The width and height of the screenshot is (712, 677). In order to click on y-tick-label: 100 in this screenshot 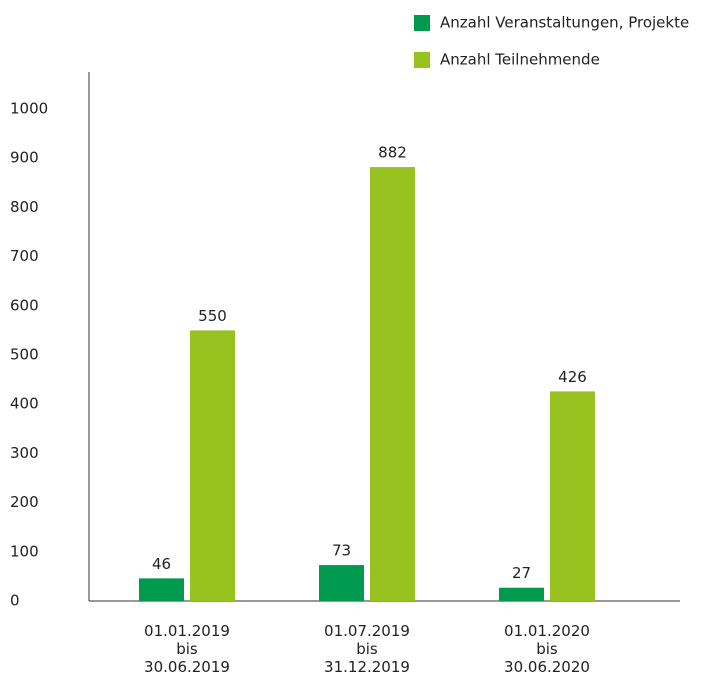, I will do `click(24, 551)`.